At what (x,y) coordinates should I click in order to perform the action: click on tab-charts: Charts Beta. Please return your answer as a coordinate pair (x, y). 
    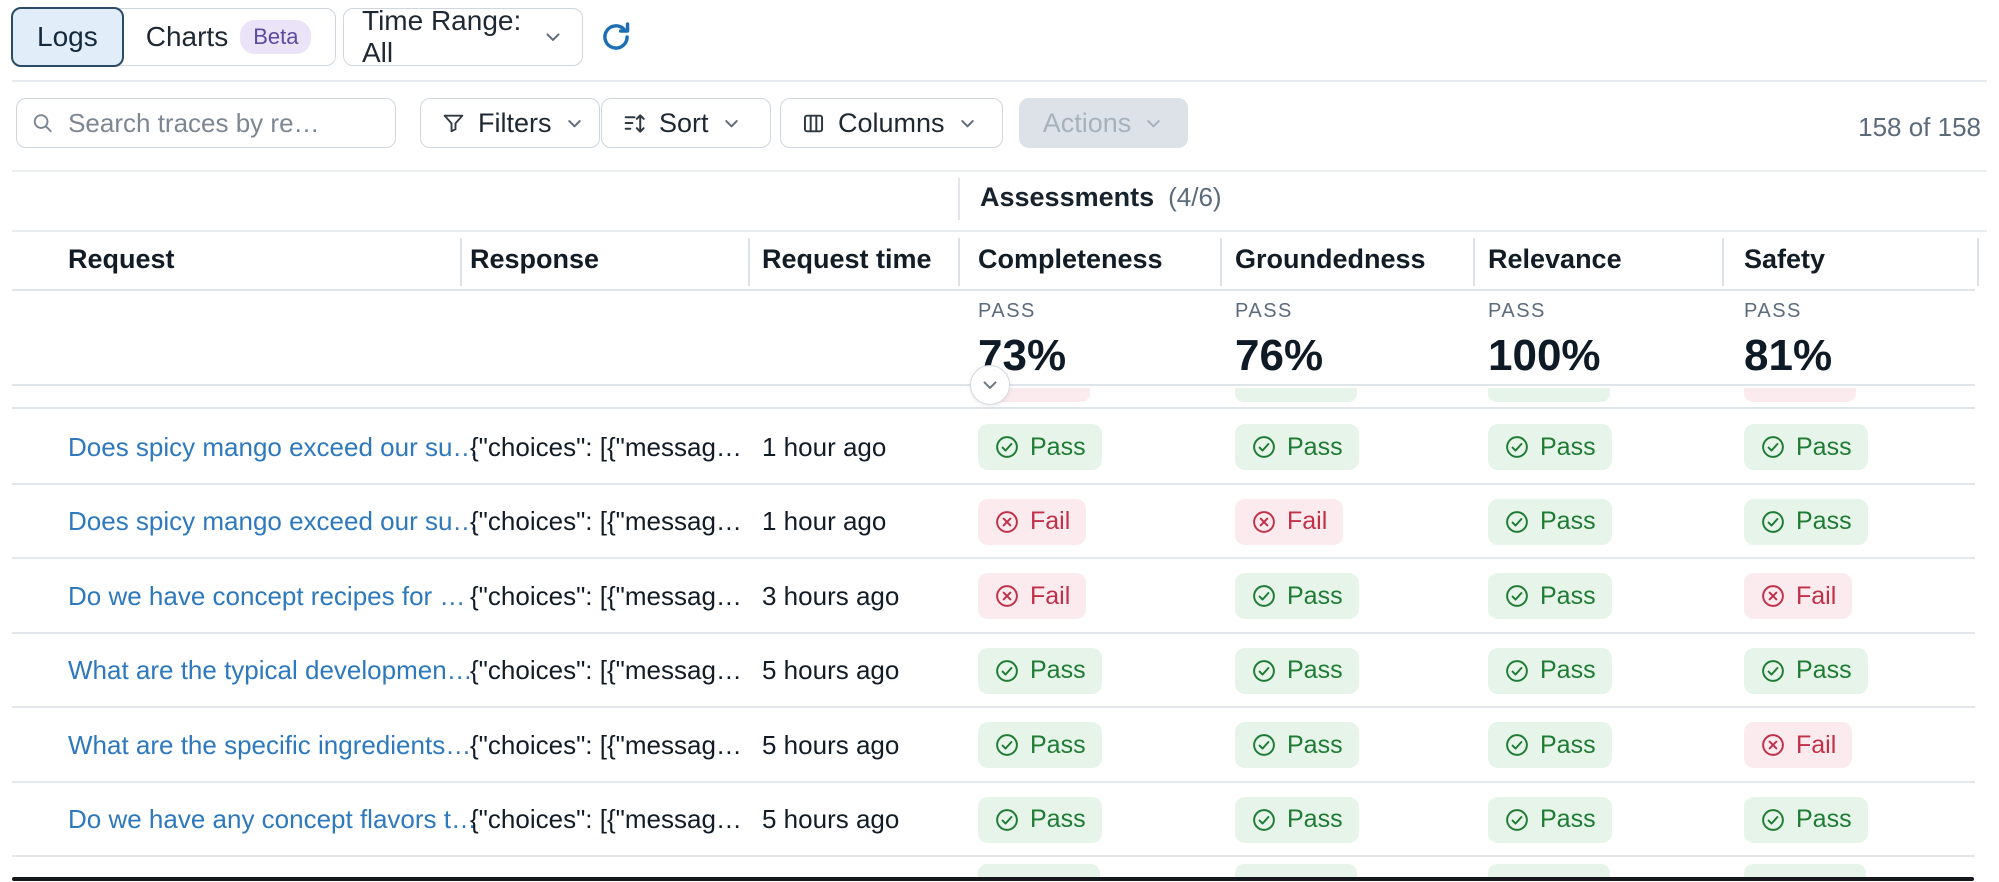
    Looking at the image, I should click on (229, 37).